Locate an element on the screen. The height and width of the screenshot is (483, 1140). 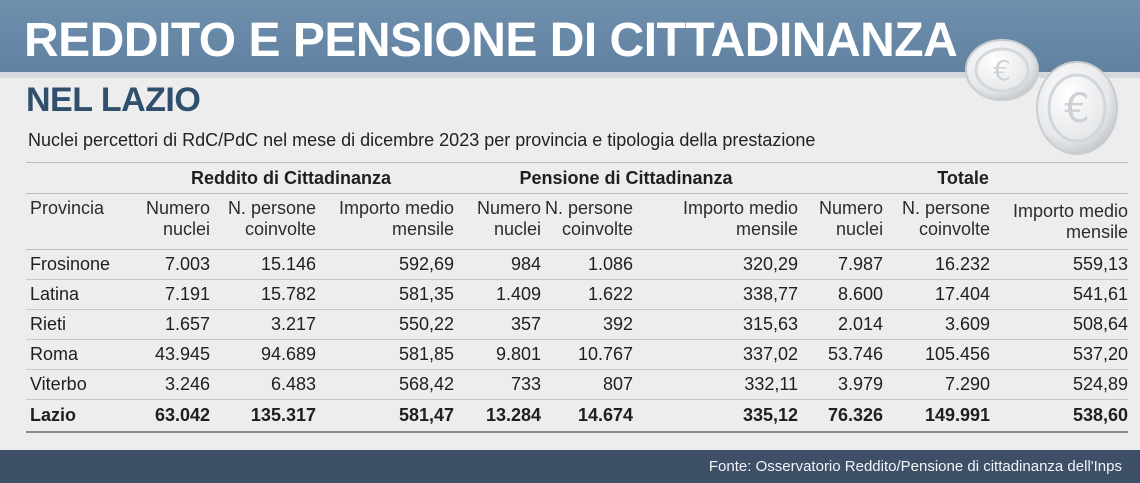
table-cell: 14.674 is located at coordinates (587, 416).